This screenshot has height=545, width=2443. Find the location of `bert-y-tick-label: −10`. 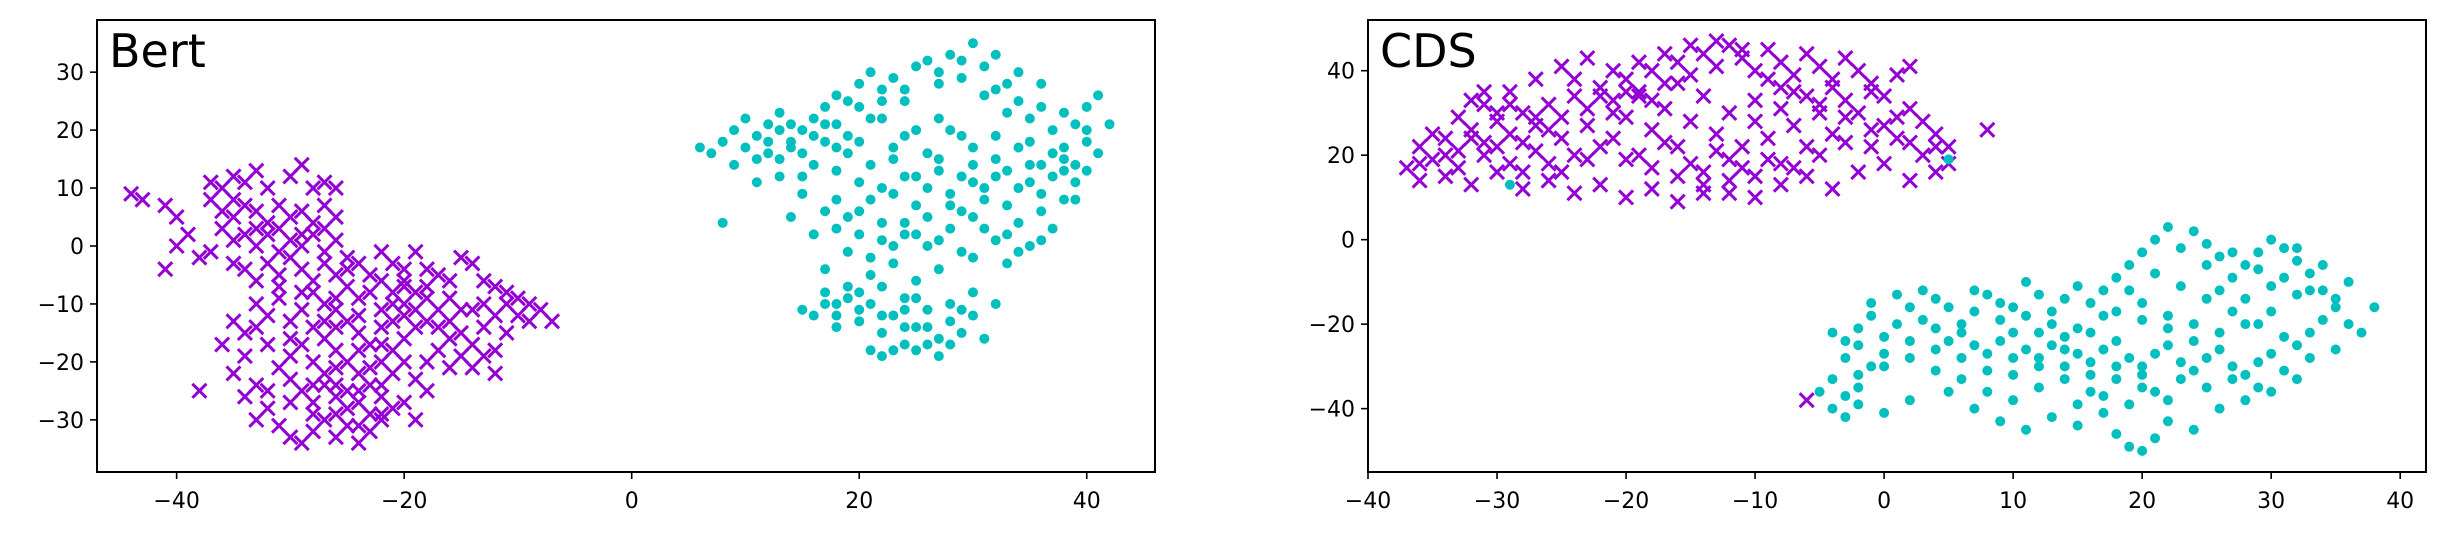

bert-y-tick-label: −10 is located at coordinates (61, 305).